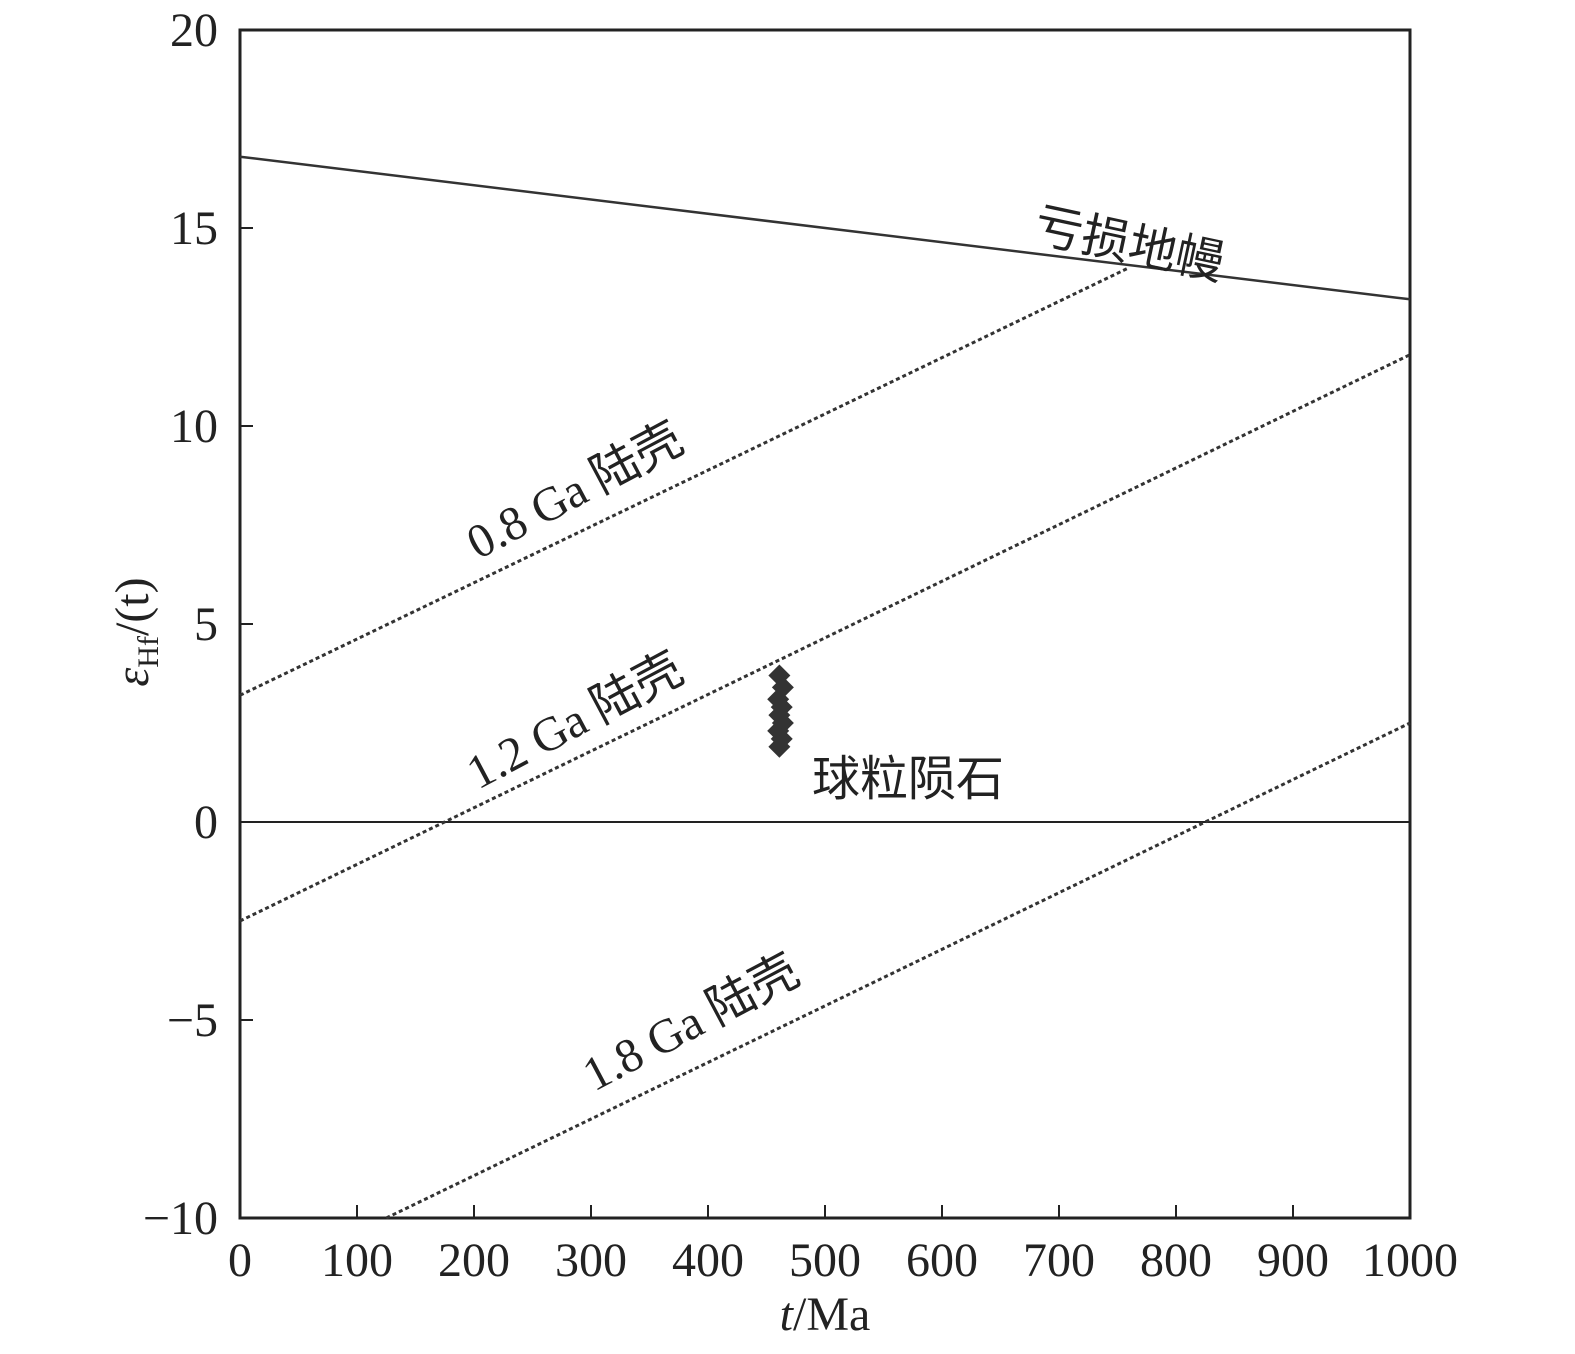 This screenshot has width=1575, height=1354. What do you see at coordinates (690, 1023) in the screenshot?
I see `label-18ga-crust: 1.8 Ga 陆壳` at bounding box center [690, 1023].